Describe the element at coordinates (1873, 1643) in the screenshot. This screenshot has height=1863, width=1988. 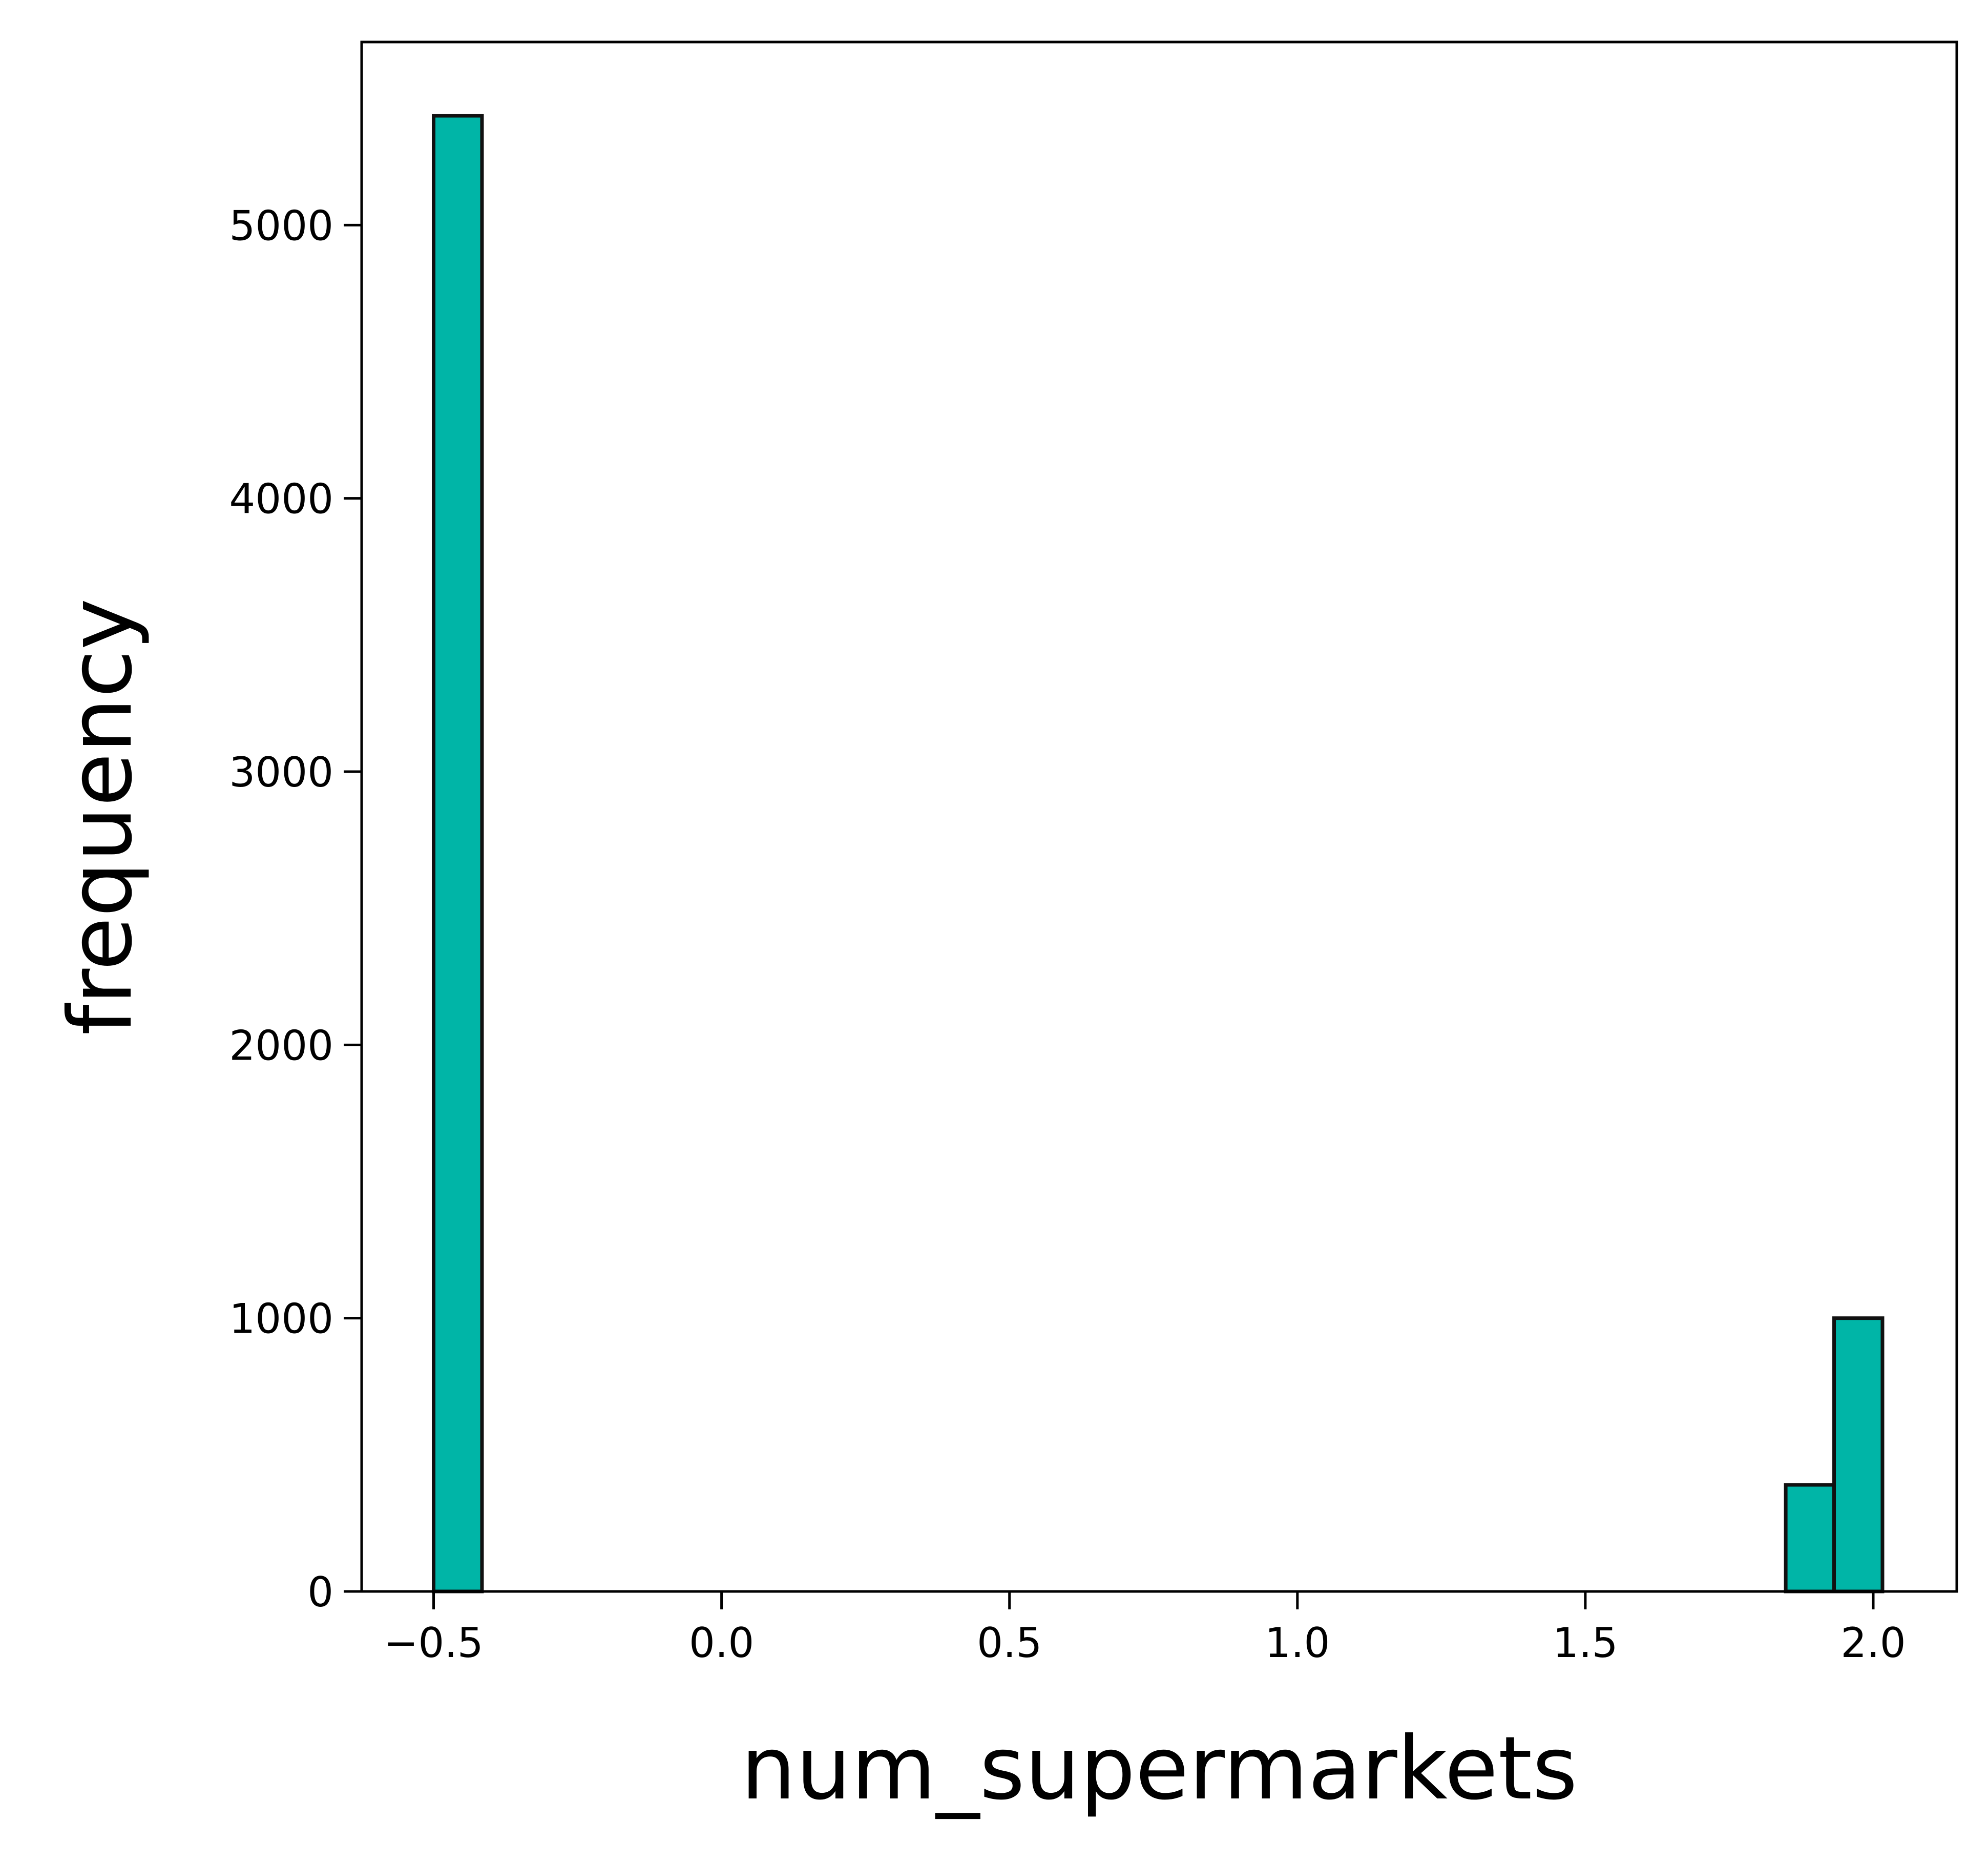
I see `x-tick-label-5: 2.0` at that location.